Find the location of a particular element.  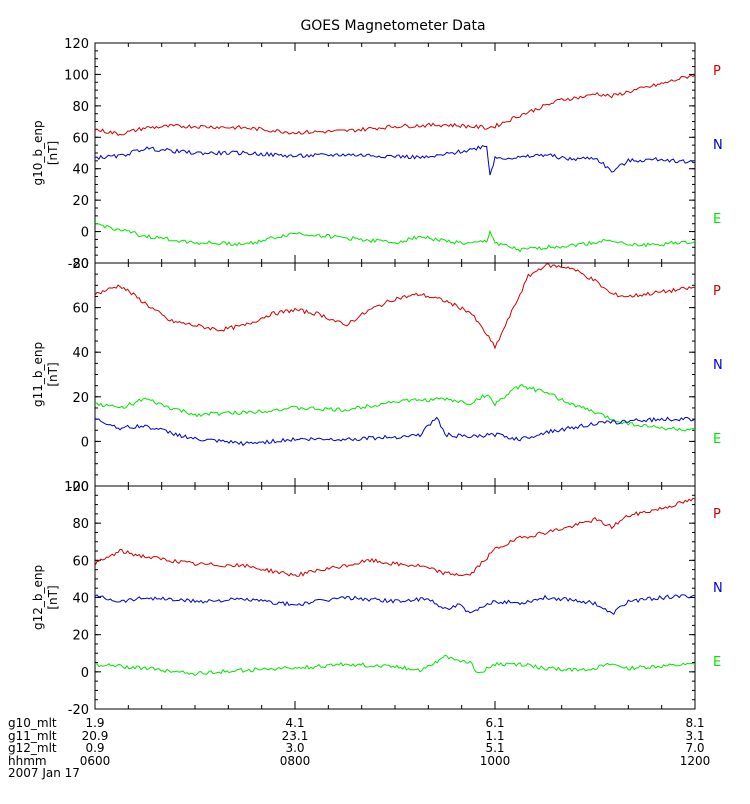

footer-cell: 3.0 is located at coordinates (295, 748).